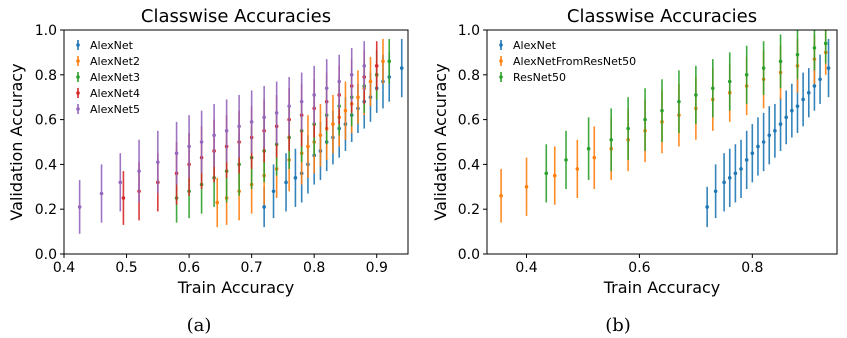 The width and height of the screenshot is (847, 338). Describe the element at coordinates (236, 287) in the screenshot. I see `chart-a-xlabel: Train Accuracy` at that location.